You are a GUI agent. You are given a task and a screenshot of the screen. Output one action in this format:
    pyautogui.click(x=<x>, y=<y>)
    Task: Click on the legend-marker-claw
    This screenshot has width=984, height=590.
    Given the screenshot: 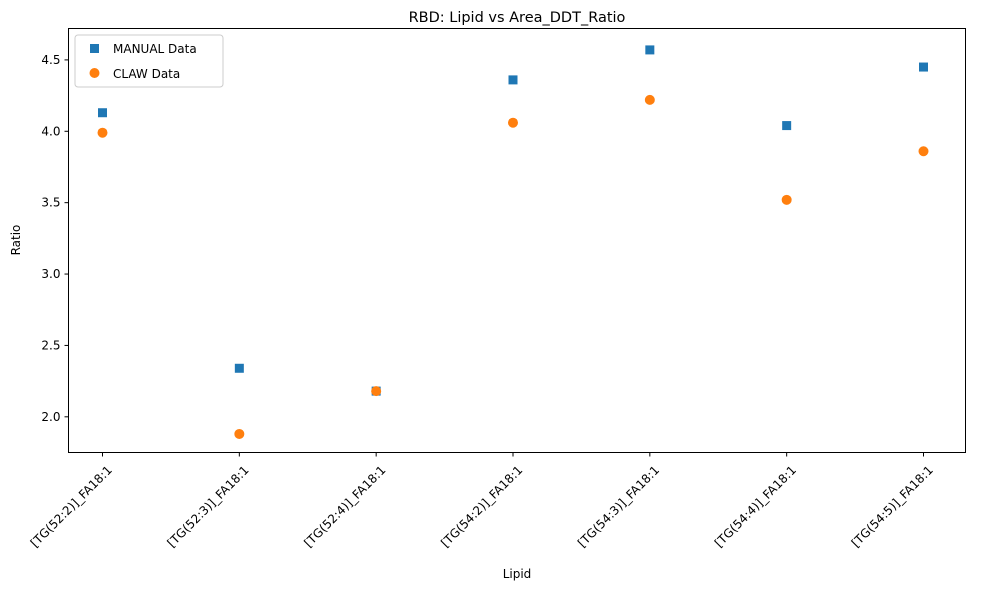 What is the action you would take?
    pyautogui.click(x=94, y=73)
    